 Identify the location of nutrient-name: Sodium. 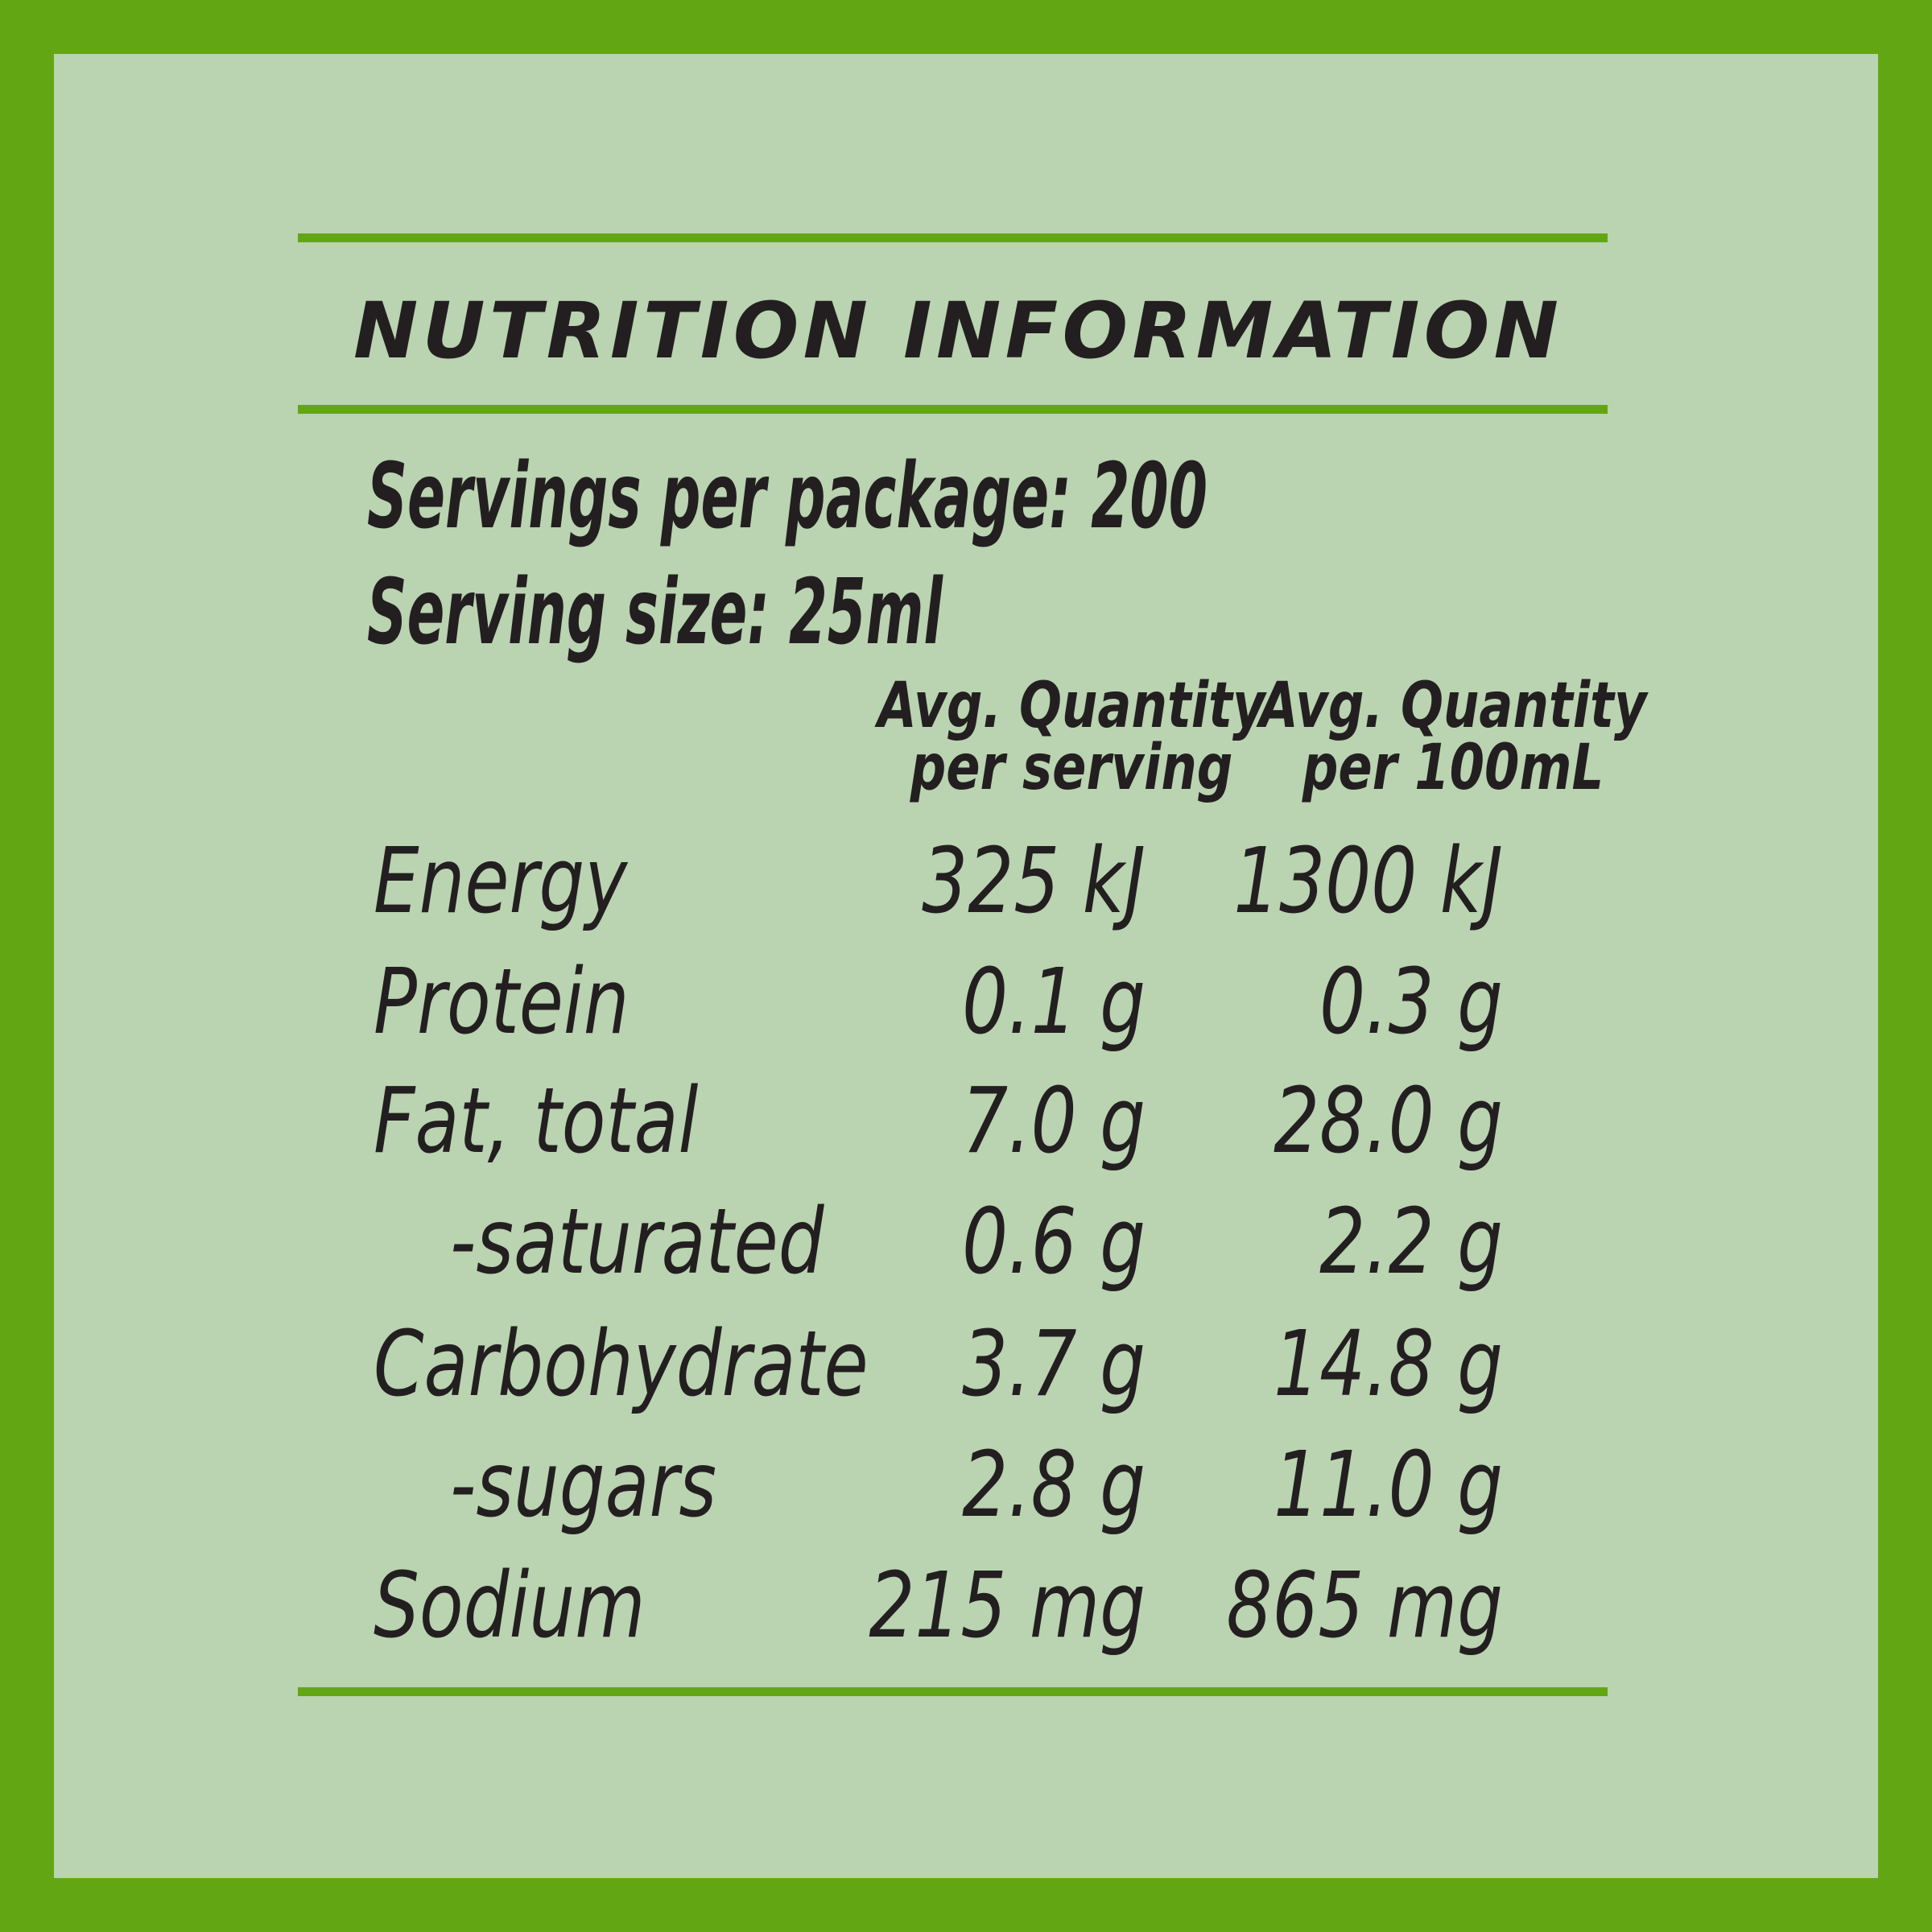
(509, 1605).